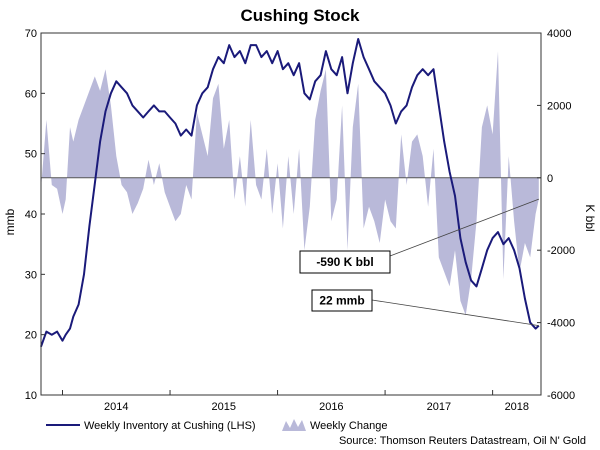 The width and height of the screenshot is (600, 450). Describe the element at coordinates (561, 396) in the screenshot. I see `right-tick-label: -6000` at that location.